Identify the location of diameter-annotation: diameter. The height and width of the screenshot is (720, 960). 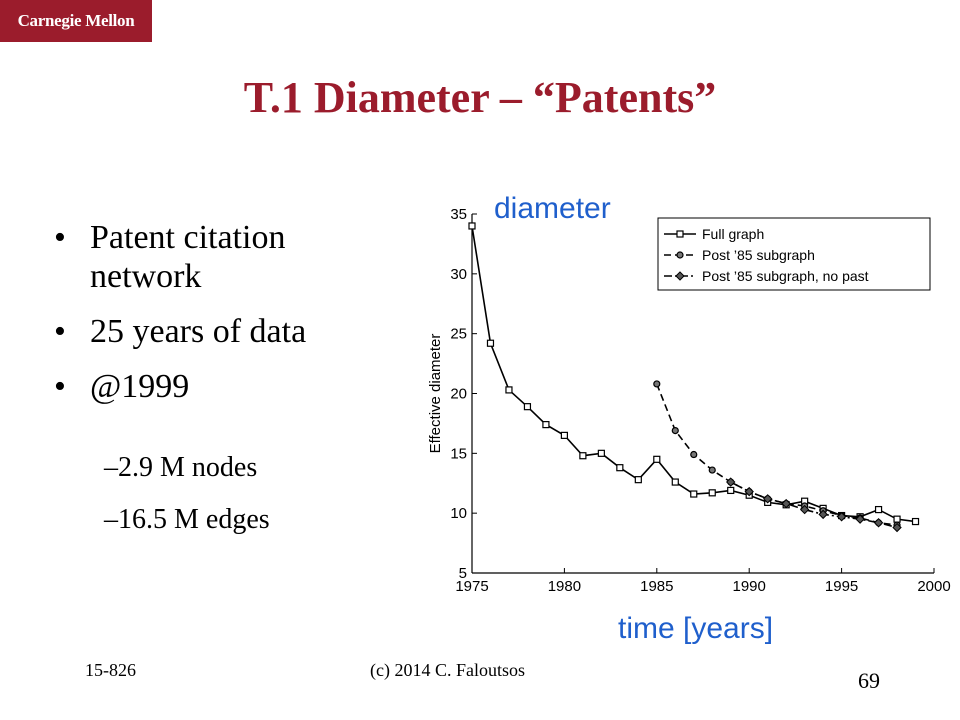
(552, 208).